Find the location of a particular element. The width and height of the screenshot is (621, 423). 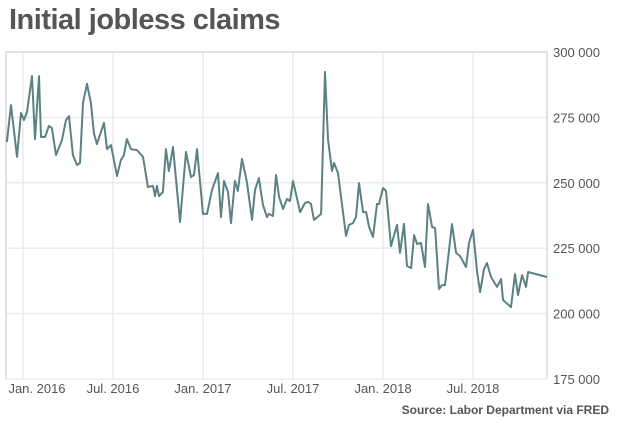

x-tick-label: Jan. 2017 is located at coordinates (202, 388).